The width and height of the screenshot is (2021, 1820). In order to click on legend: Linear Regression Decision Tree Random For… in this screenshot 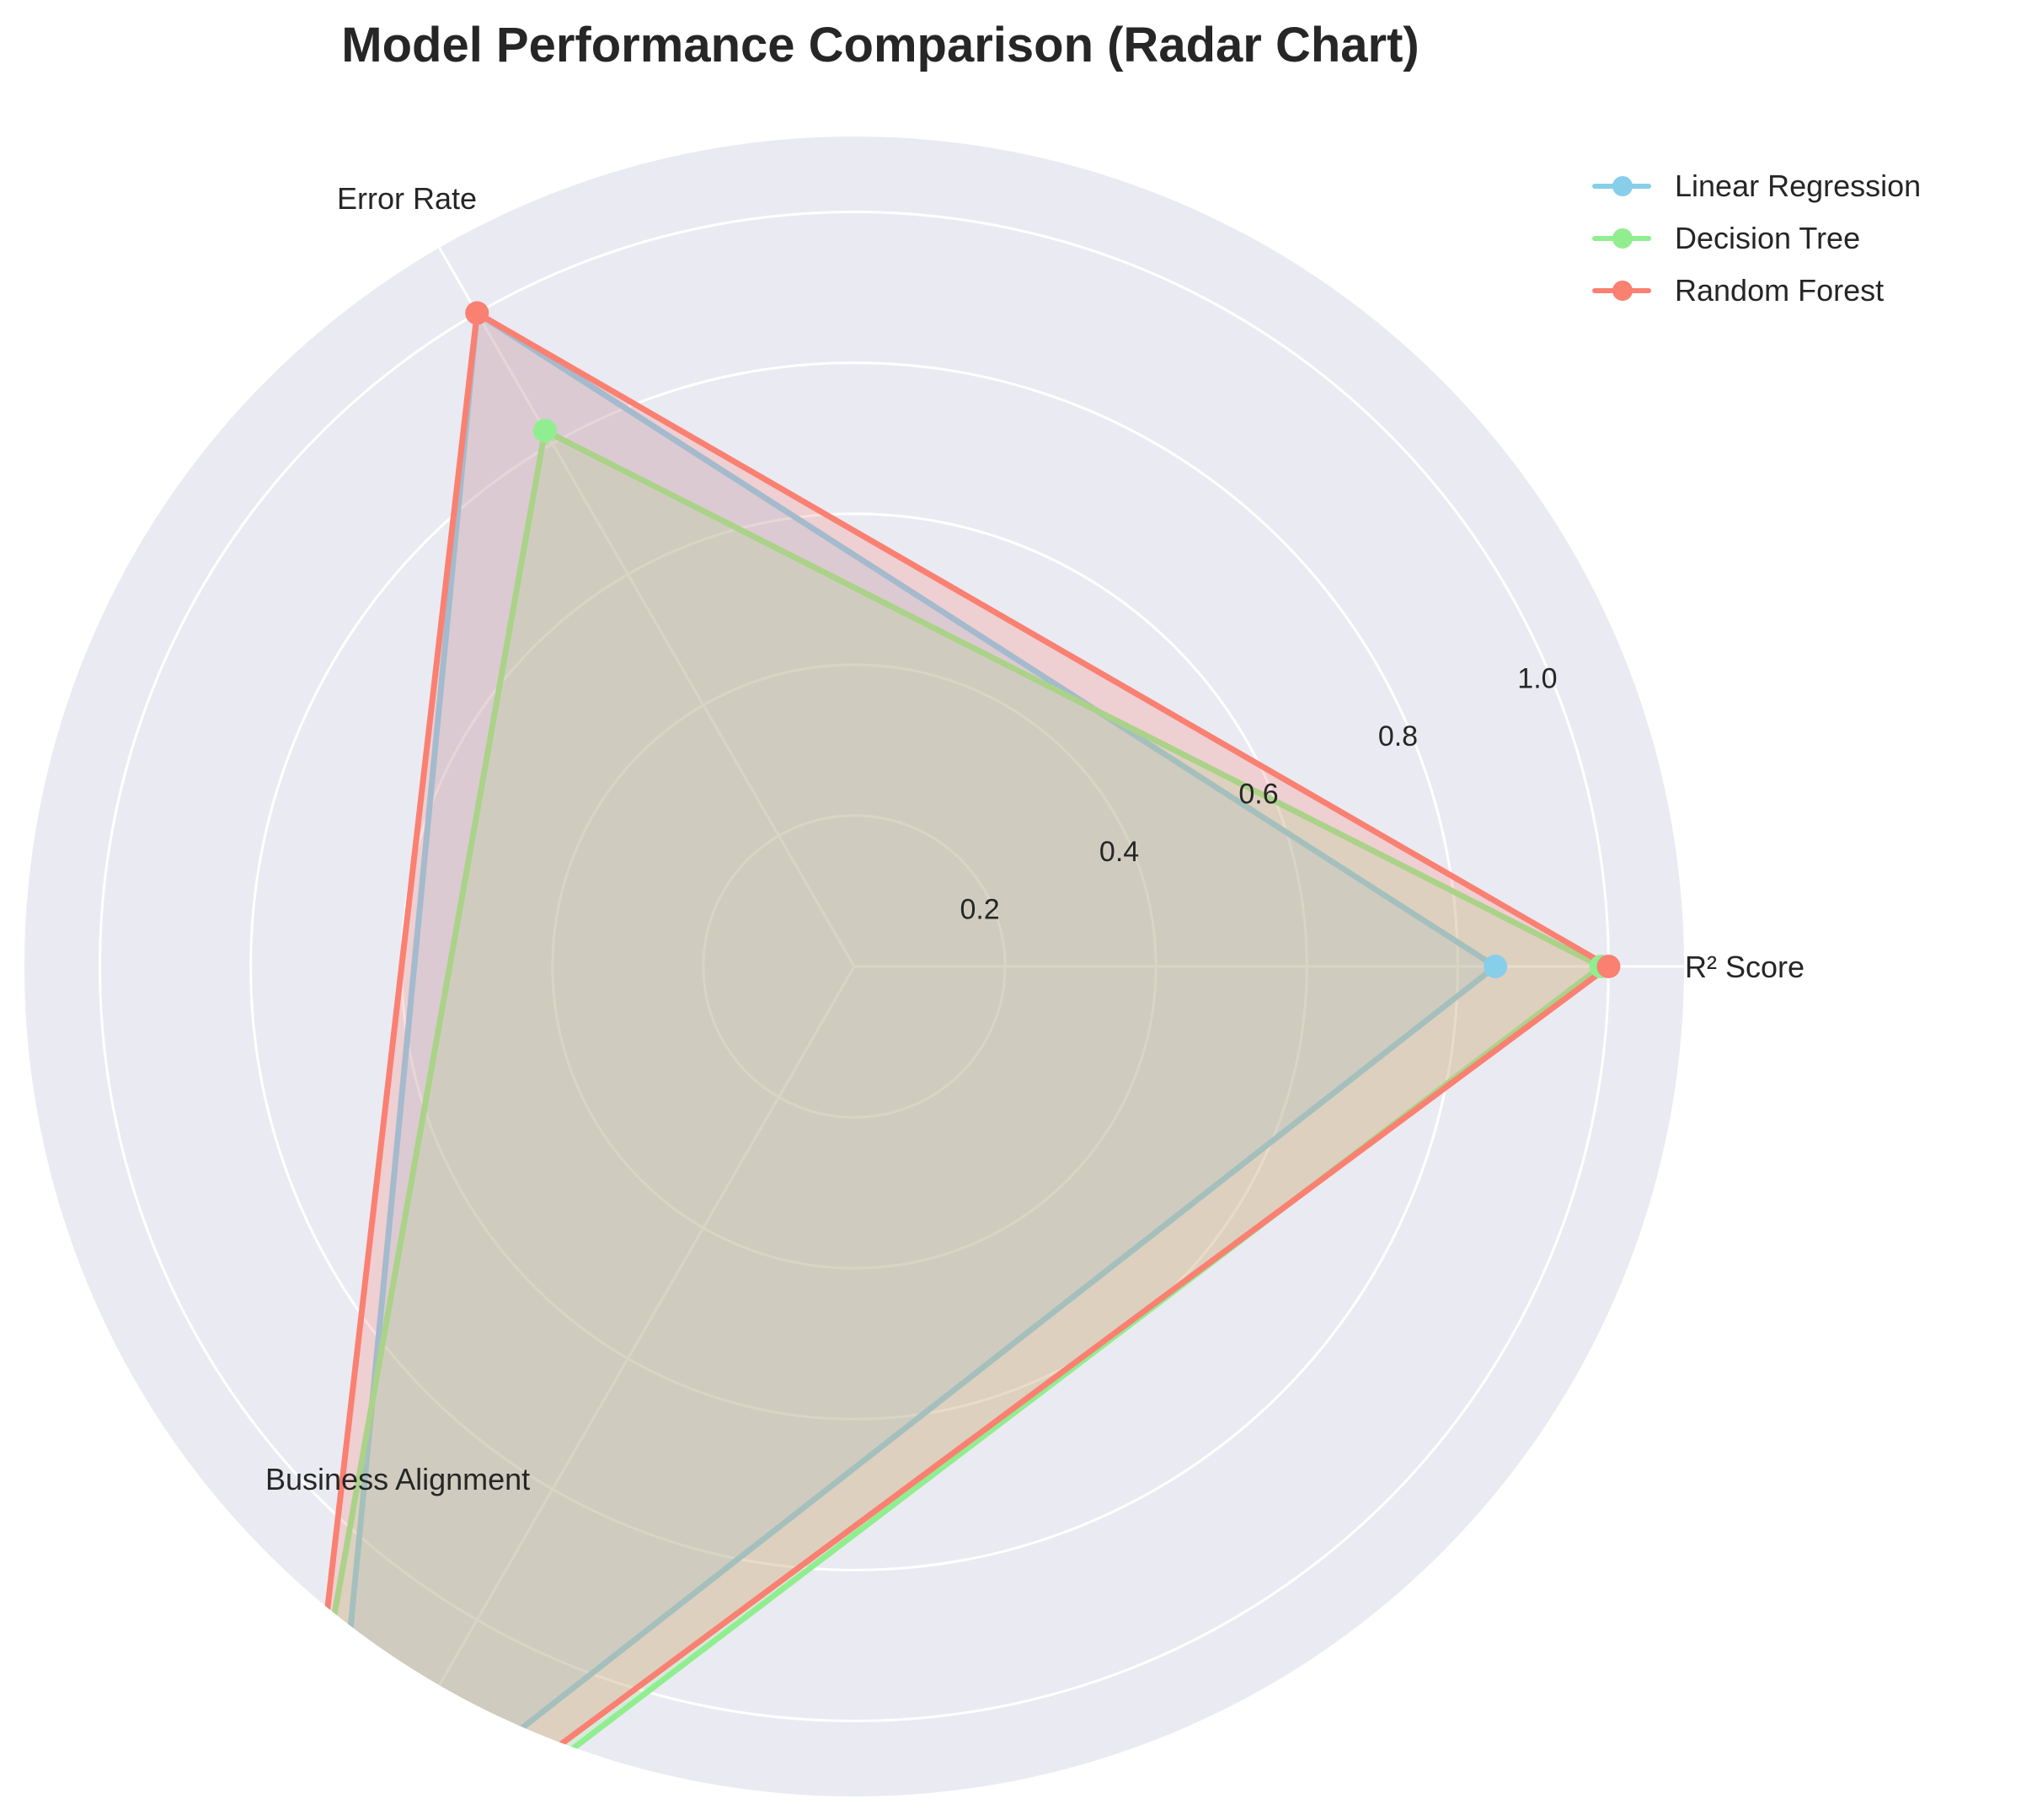, I will do `click(1756, 238)`.